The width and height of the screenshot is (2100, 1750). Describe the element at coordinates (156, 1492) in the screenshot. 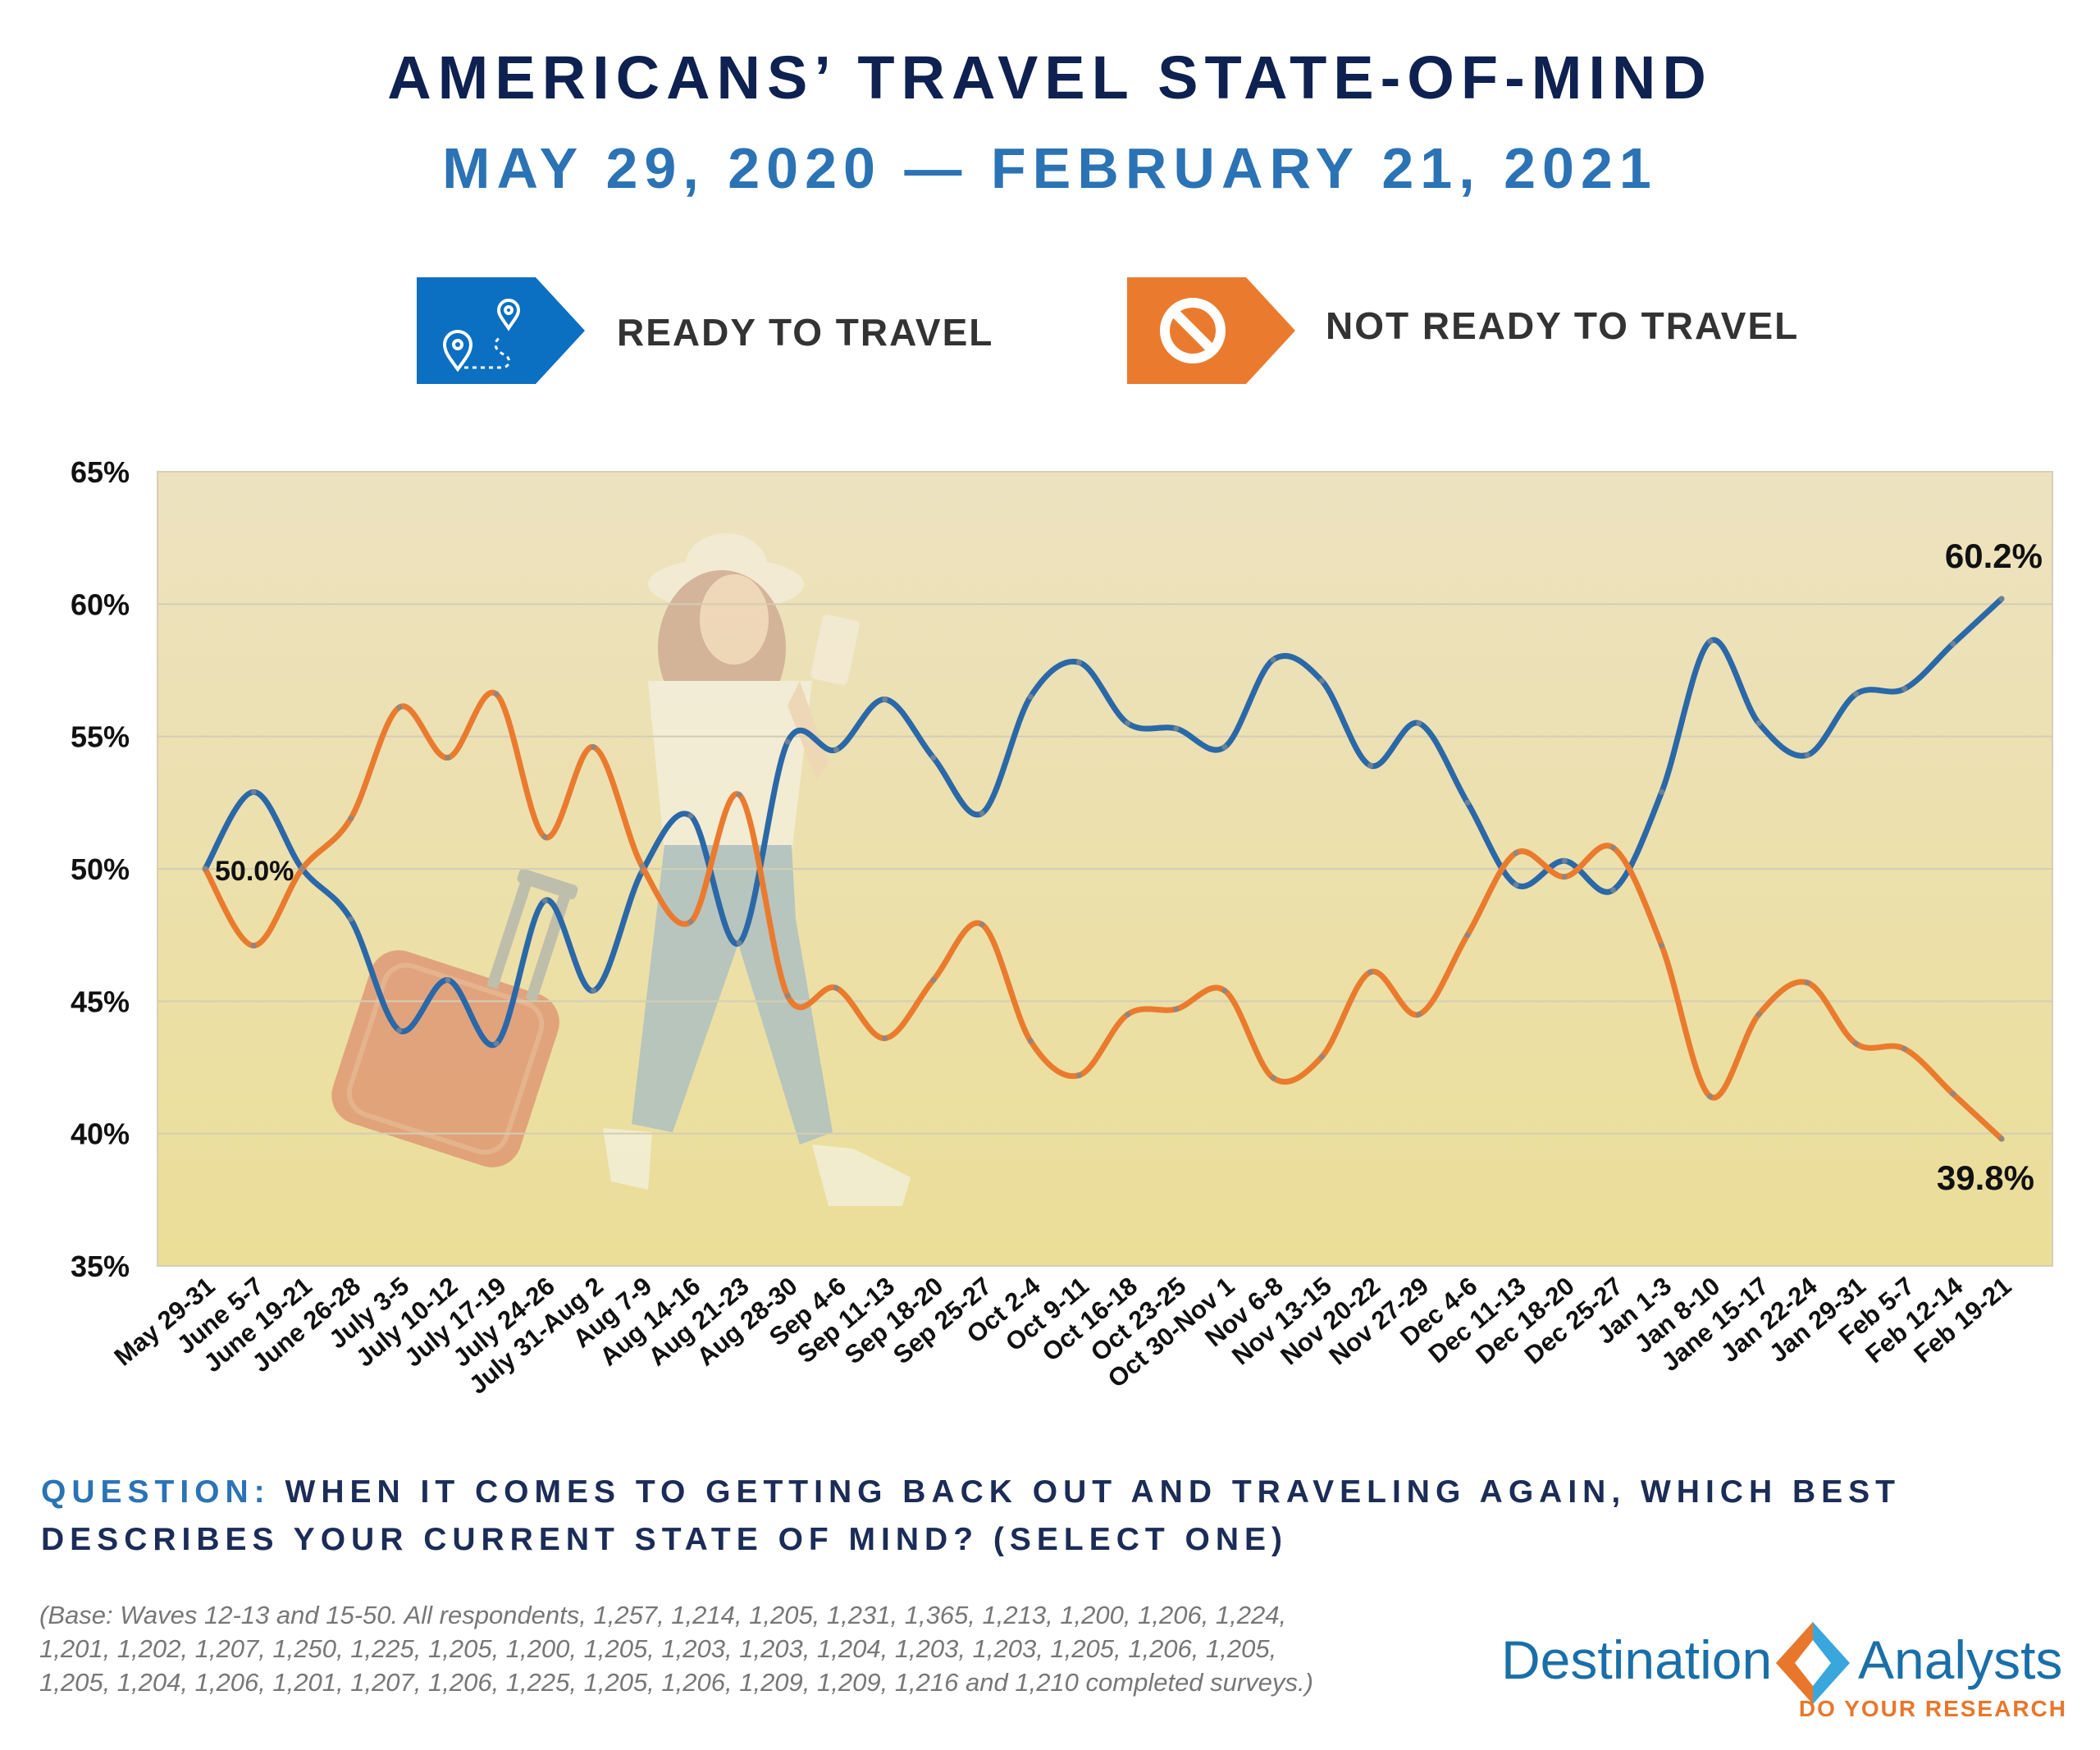

I see `question-label: QUESTION:` at that location.